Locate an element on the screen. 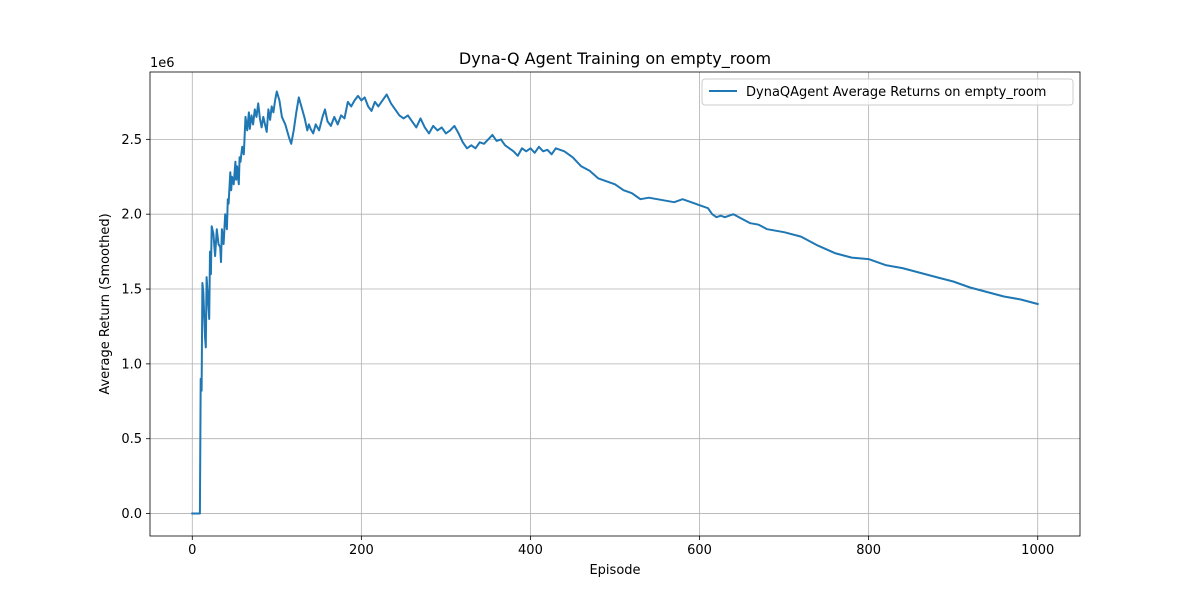 Image resolution: width=1200 pixels, height=600 pixels. x-tick-label: 600 is located at coordinates (699, 550).